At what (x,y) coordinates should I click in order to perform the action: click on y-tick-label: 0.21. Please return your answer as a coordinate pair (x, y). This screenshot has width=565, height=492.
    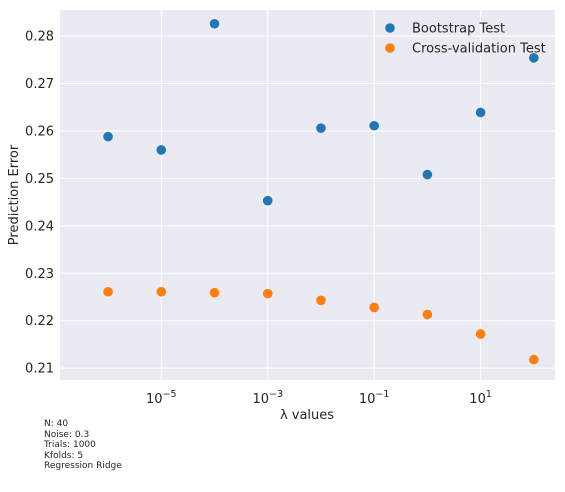
    Looking at the image, I should click on (39, 369).